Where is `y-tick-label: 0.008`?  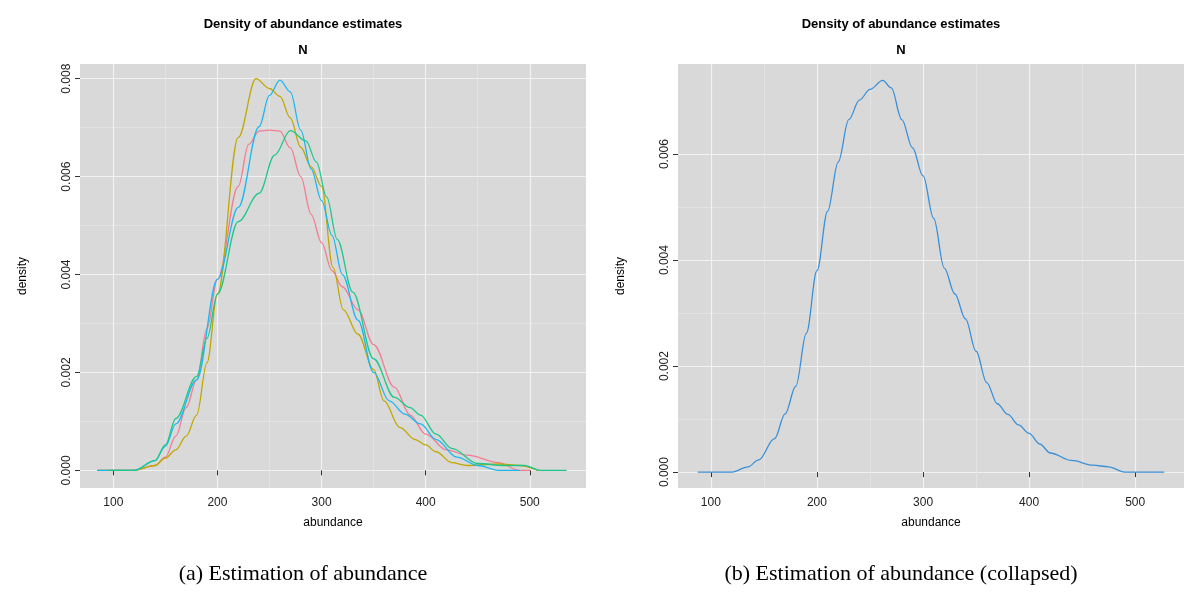
y-tick-label: 0.008 is located at coordinates (66, 78).